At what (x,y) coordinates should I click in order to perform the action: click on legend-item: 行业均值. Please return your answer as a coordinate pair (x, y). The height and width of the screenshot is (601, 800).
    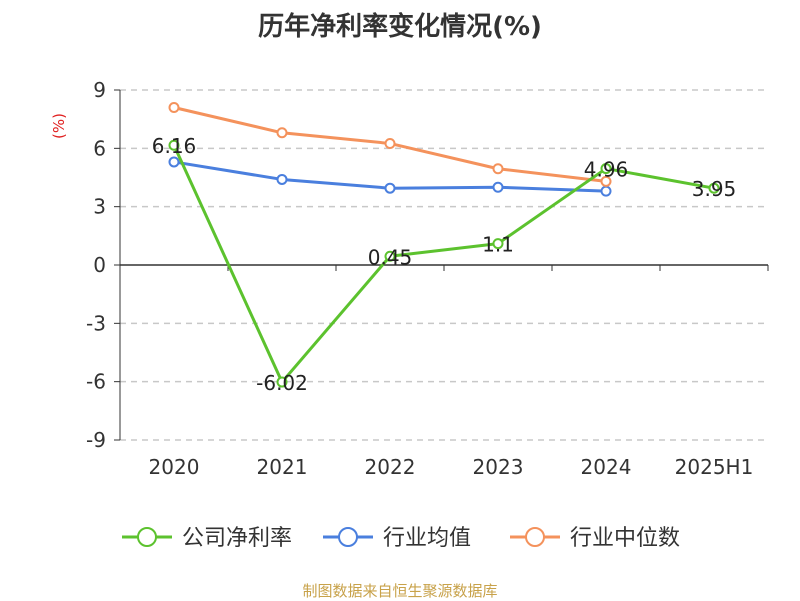
    Looking at the image, I should click on (397, 538).